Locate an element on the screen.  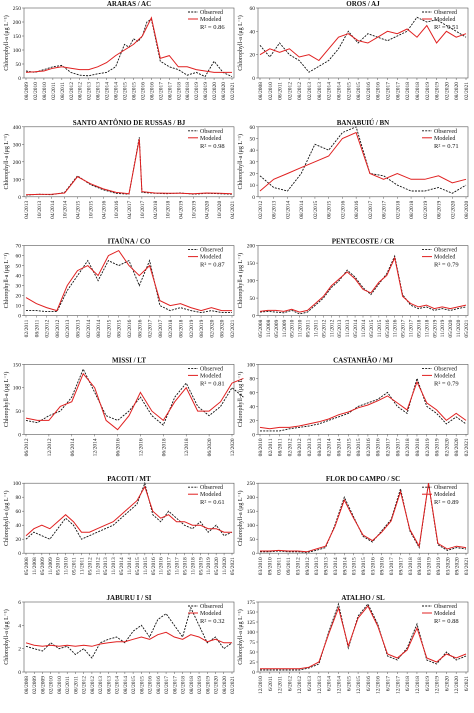
x-tick-label: 05/2014 is located at coordinates (356, 328).